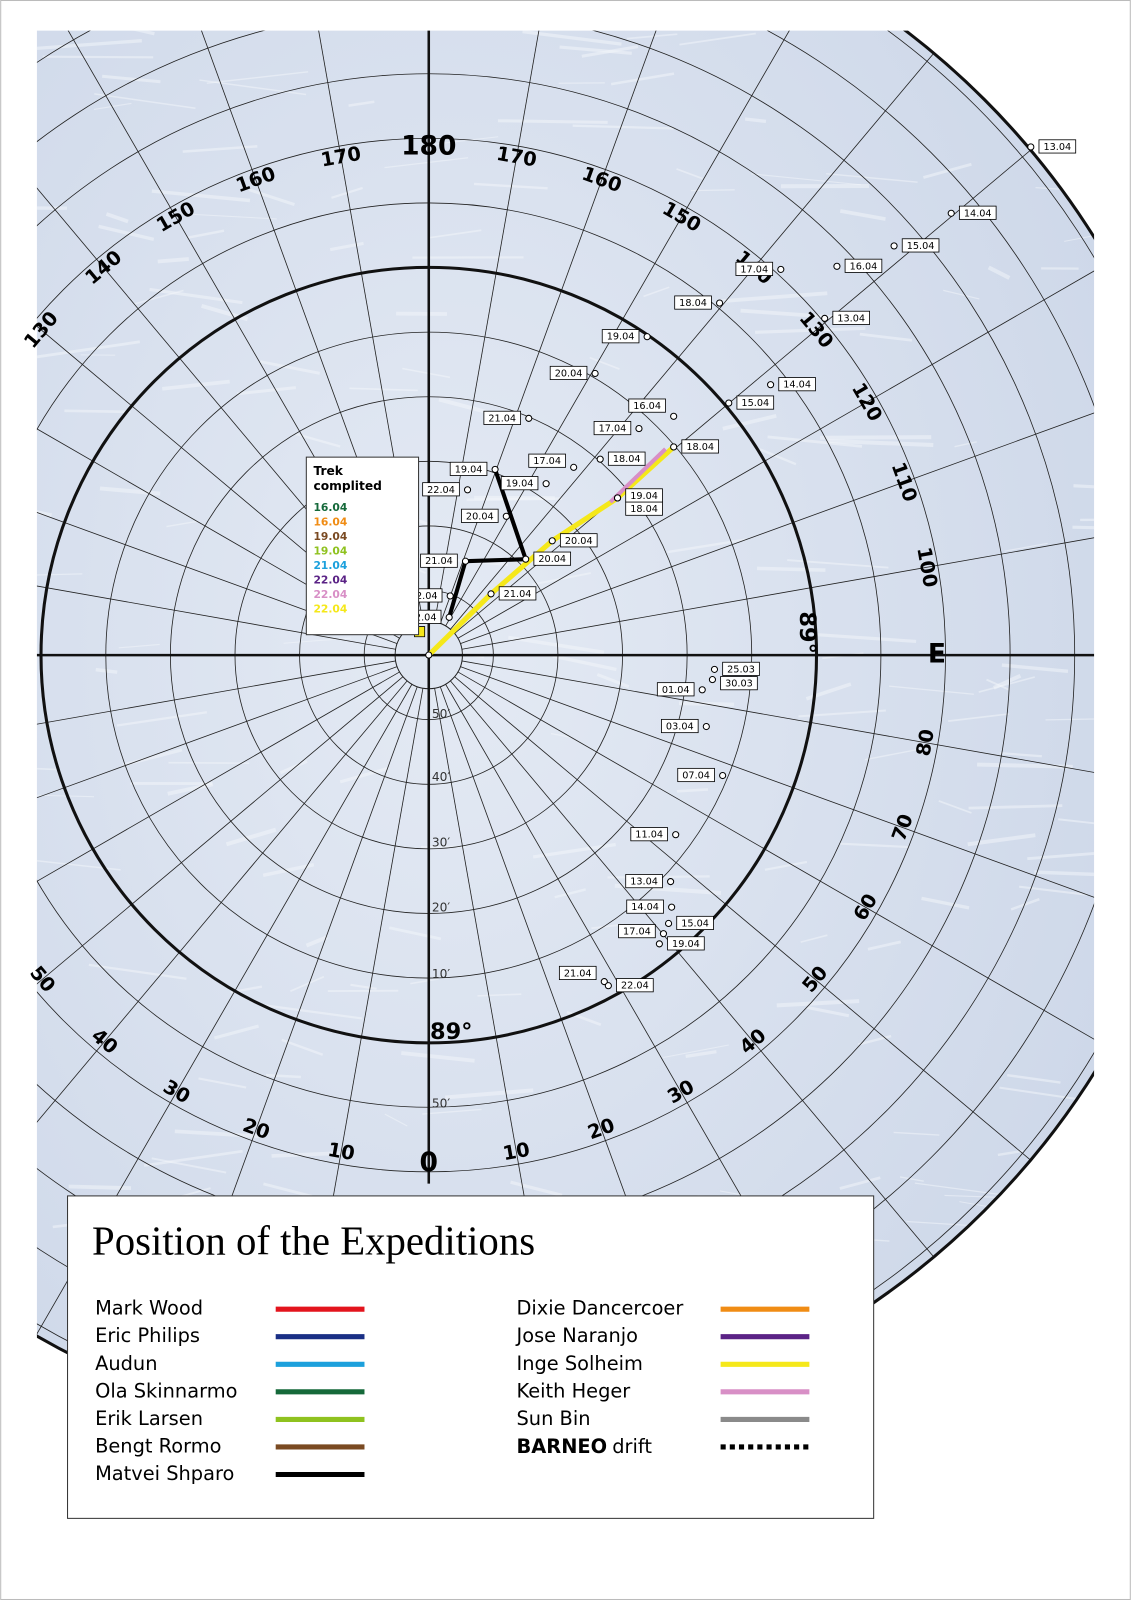 This screenshot has width=1131, height=1600. Describe the element at coordinates (147, 1335) in the screenshot. I see `legend-name: Eric Philips` at that location.